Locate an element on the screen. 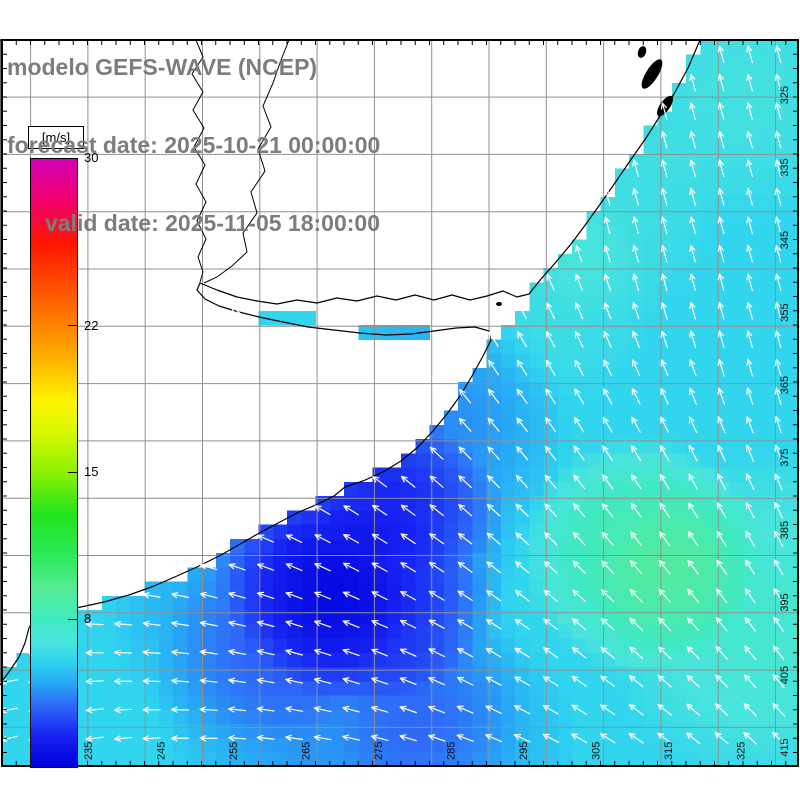  bottom-axis-label: 305 is located at coordinates (597, 751).